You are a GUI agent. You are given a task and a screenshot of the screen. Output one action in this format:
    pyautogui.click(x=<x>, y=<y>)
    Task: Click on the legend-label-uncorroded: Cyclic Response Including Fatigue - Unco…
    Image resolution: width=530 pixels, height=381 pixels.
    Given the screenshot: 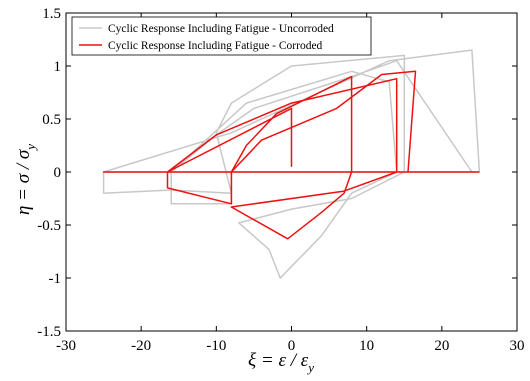 What is the action you would take?
    pyautogui.click(x=221, y=29)
    